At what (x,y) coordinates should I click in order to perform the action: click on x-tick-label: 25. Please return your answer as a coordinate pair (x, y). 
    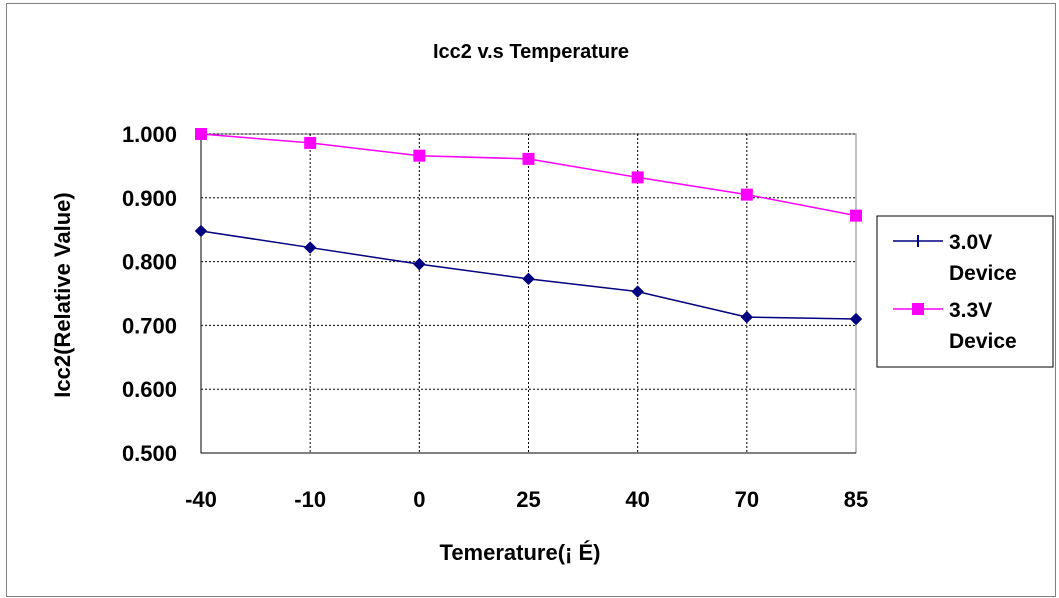
    Looking at the image, I should click on (528, 499).